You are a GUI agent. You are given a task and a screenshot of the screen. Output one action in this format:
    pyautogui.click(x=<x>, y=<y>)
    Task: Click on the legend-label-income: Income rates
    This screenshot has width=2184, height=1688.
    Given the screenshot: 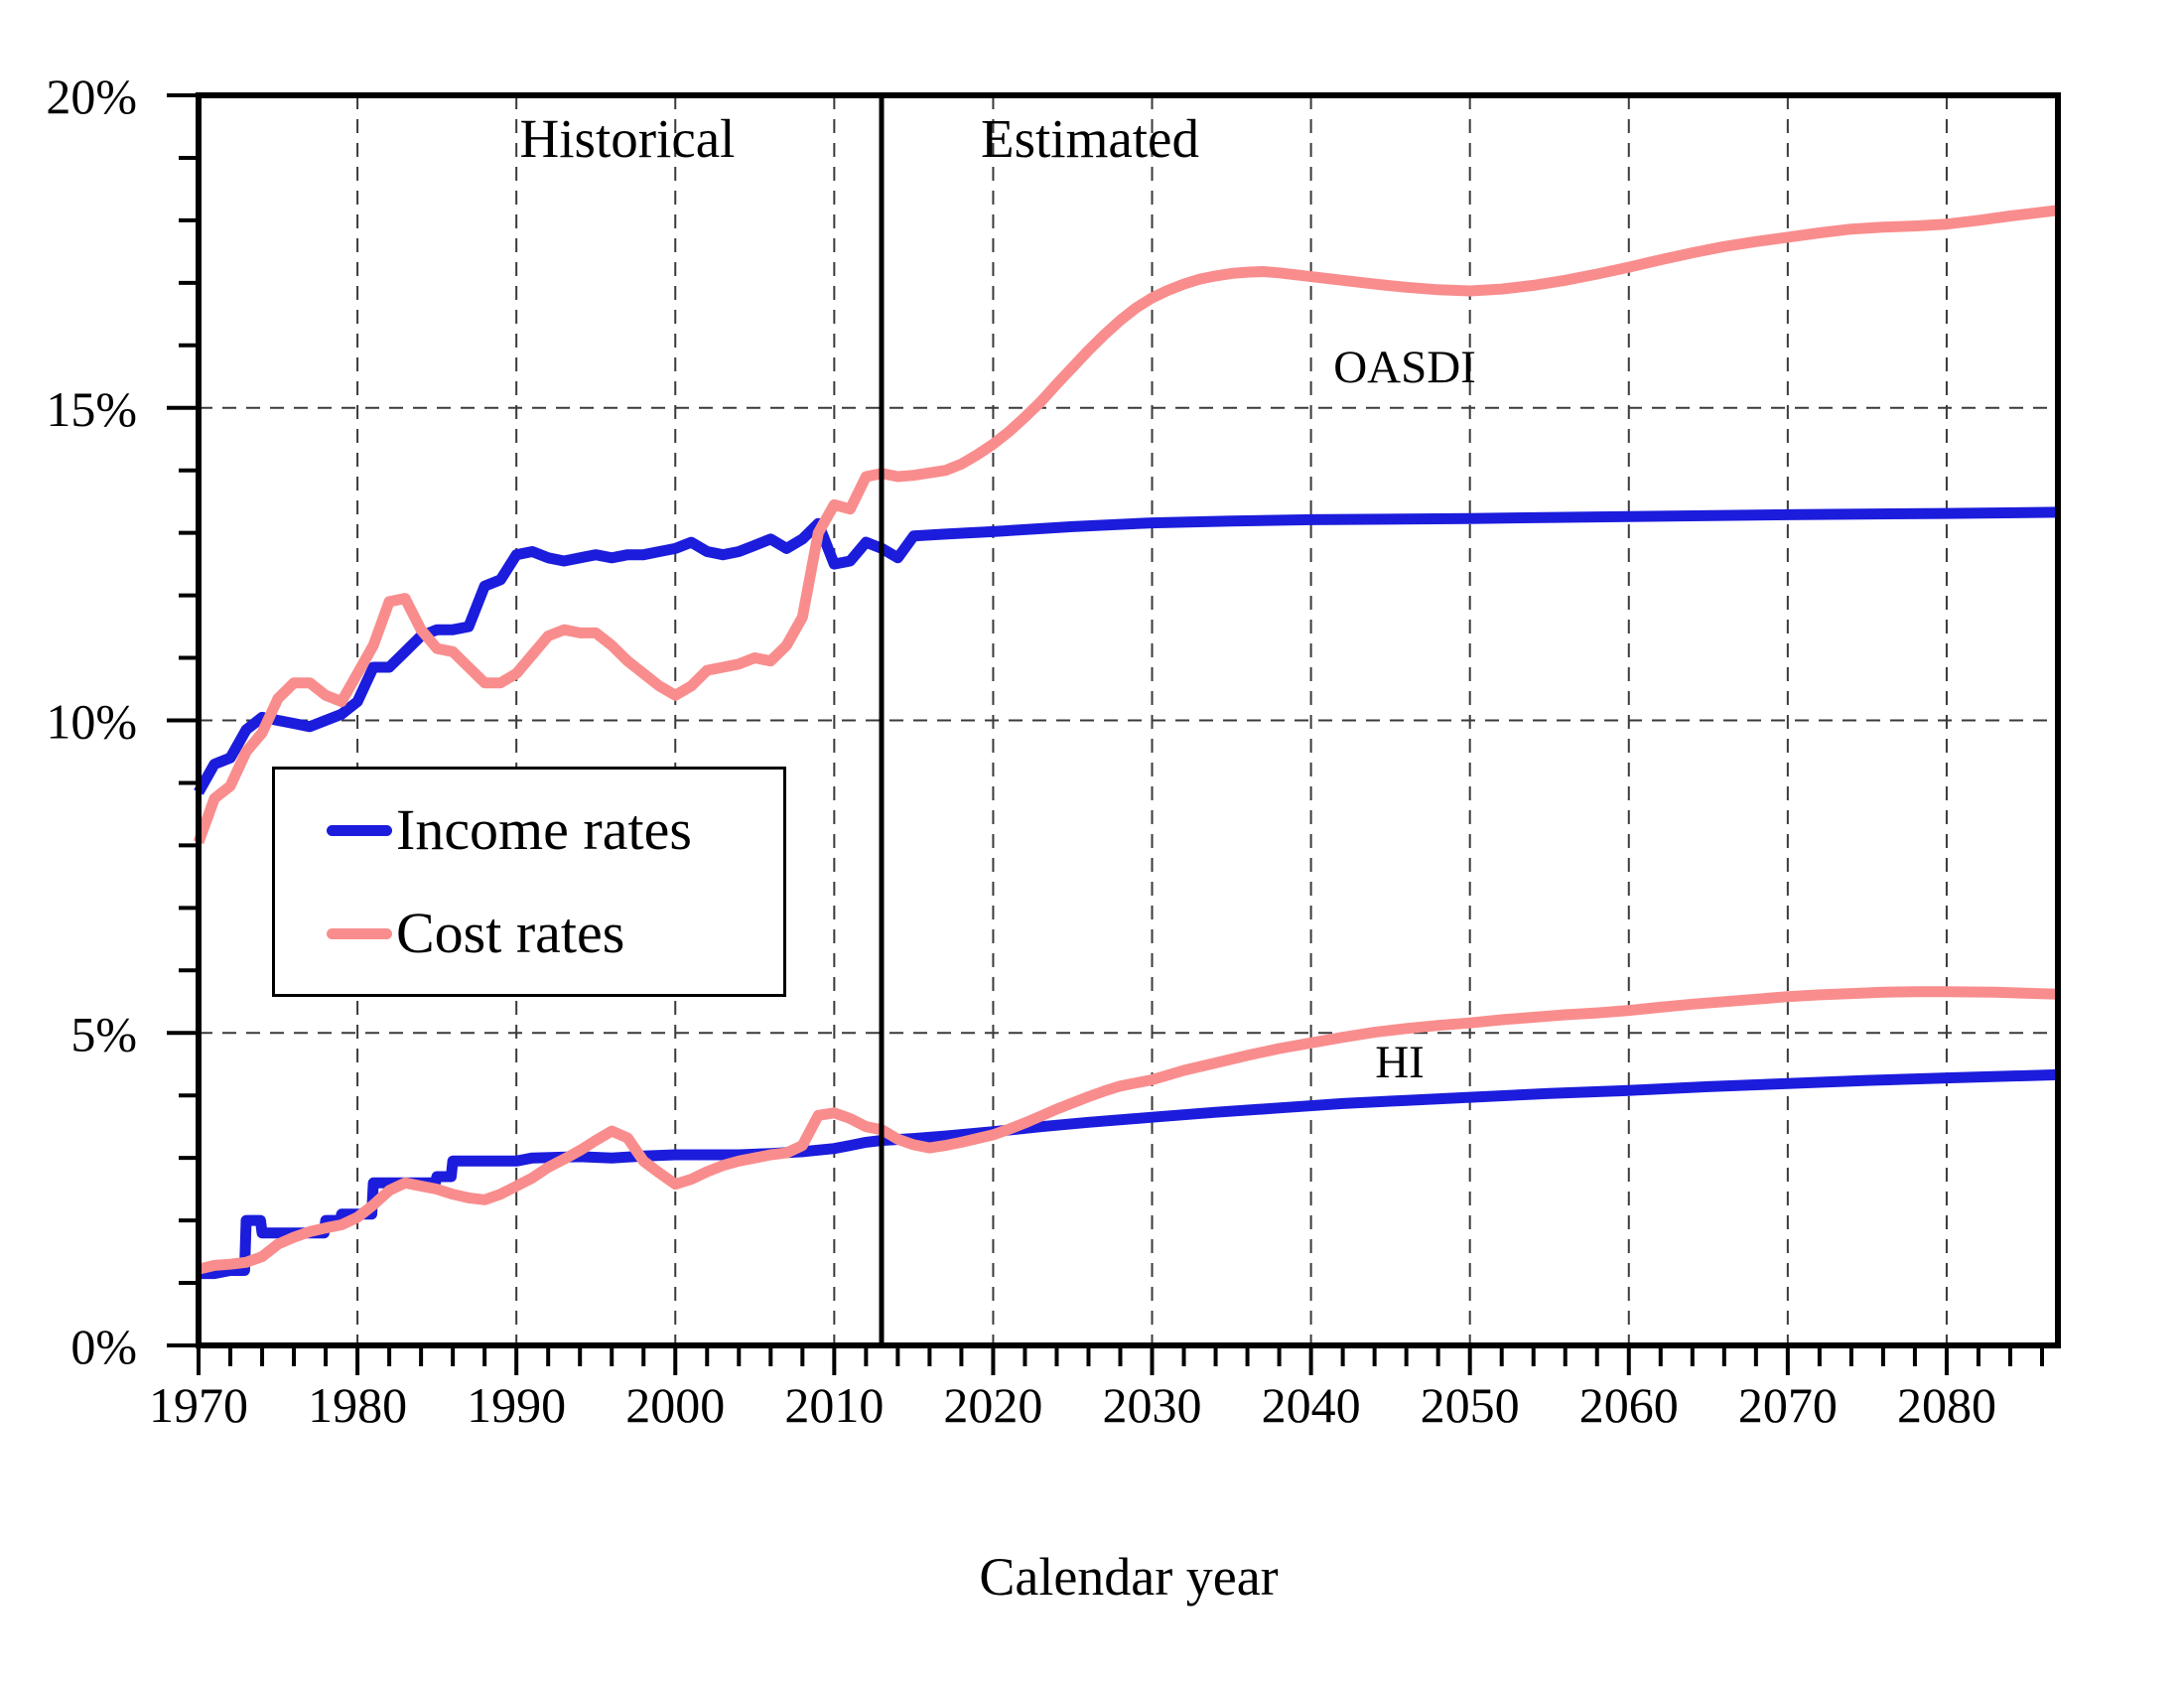 What is the action you would take?
    pyautogui.click(x=544, y=829)
    